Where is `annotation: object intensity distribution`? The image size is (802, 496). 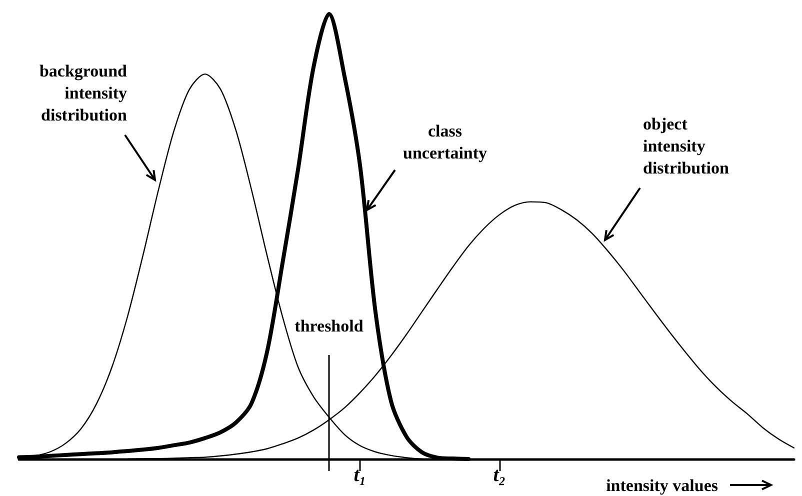
annotation: object intensity distribution is located at coordinates (686, 146).